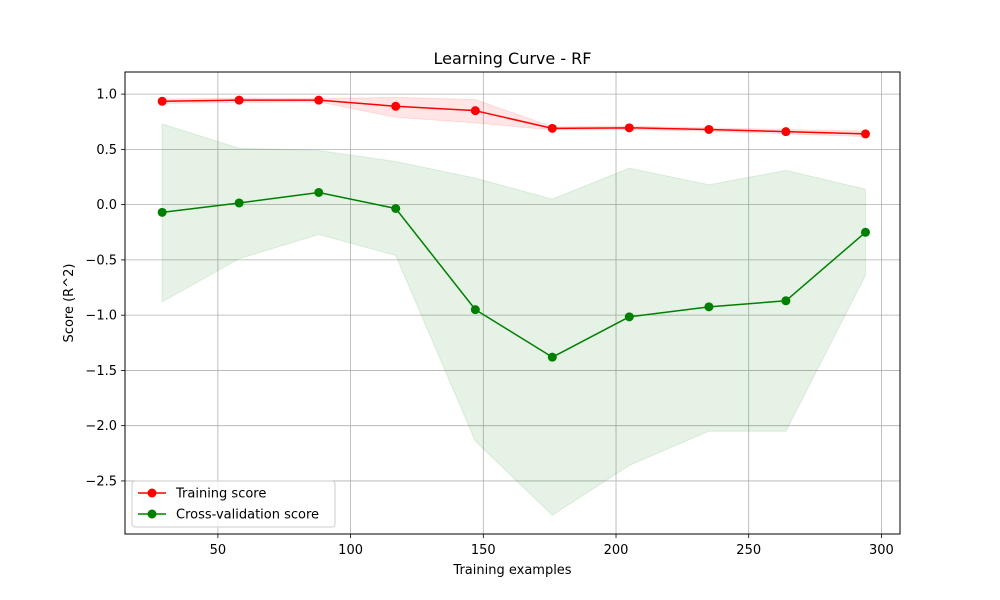 The height and width of the screenshot is (600, 1000). What do you see at coordinates (101, 371) in the screenshot?
I see `y-tick-label: −1.5` at bounding box center [101, 371].